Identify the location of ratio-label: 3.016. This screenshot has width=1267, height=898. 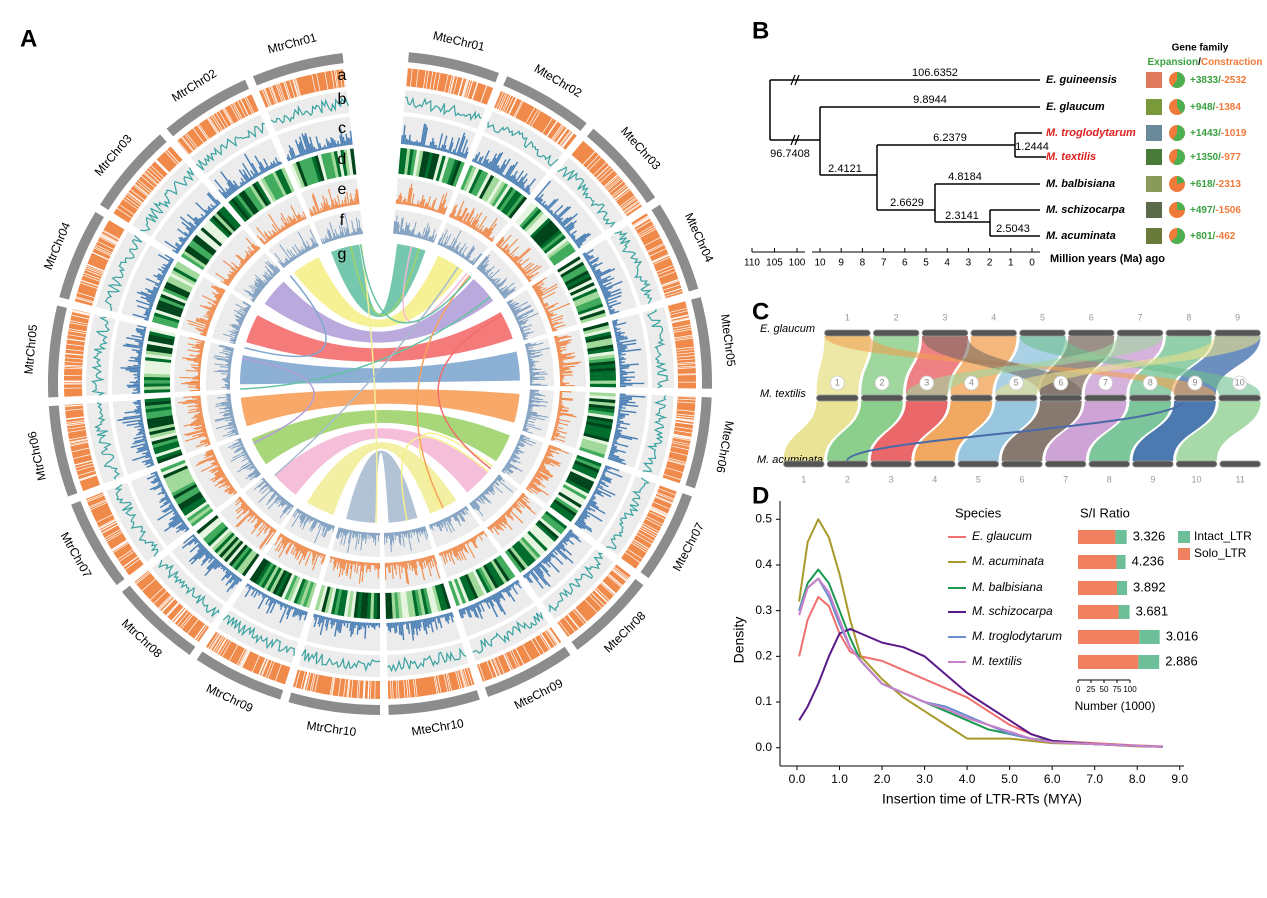
(1182, 635).